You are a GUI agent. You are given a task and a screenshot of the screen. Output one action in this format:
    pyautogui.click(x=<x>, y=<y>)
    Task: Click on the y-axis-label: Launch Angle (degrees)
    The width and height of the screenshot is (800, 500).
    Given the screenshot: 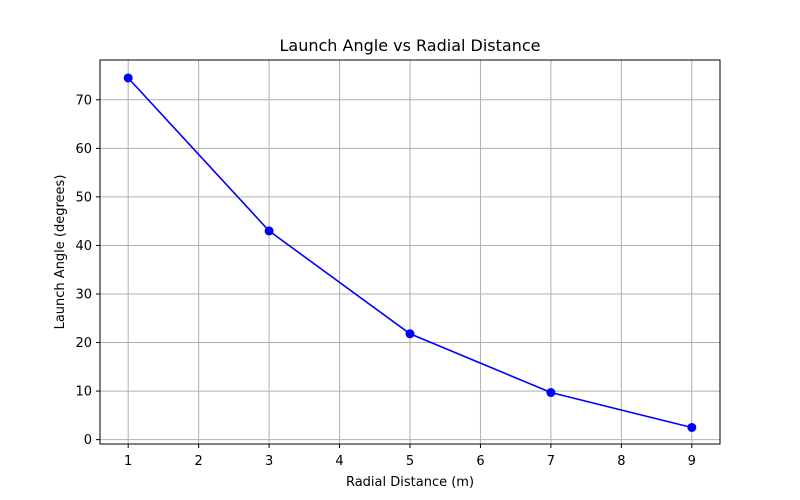 What is the action you would take?
    pyautogui.click(x=60, y=252)
    